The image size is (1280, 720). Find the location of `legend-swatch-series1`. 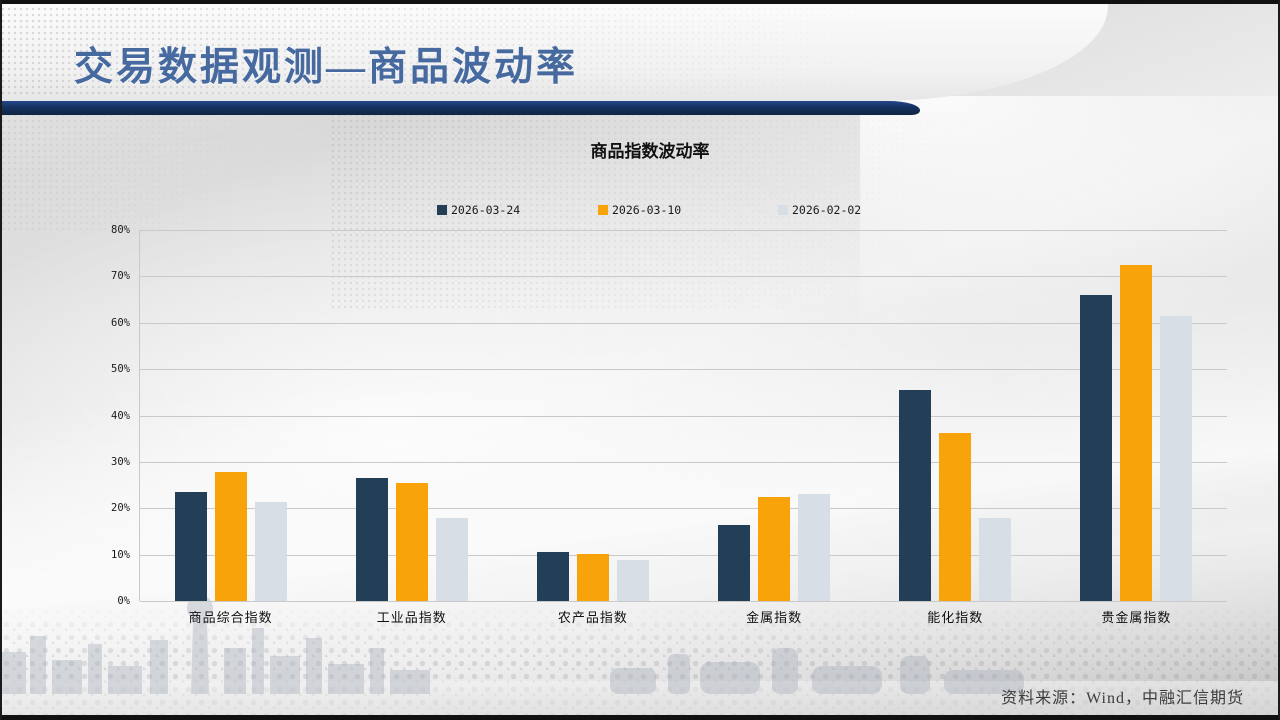

legend-swatch-series1 is located at coordinates (442, 210).